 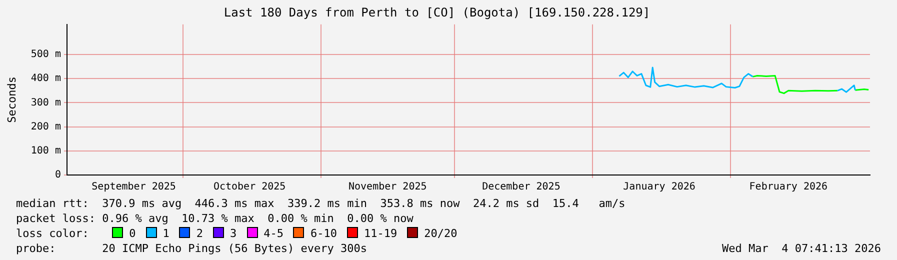 I want to click on y-axis-title: Seconds, so click(x=11, y=99).